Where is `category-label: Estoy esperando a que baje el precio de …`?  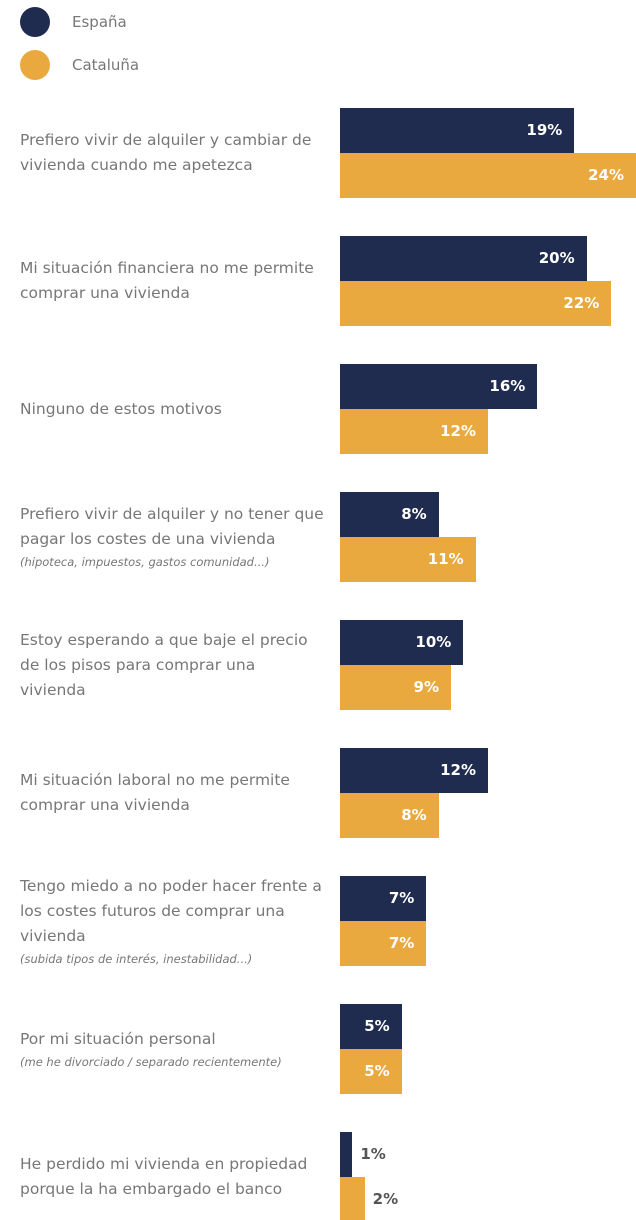 category-label: Estoy esperando a que baje el precio de … is located at coordinates (172, 665).